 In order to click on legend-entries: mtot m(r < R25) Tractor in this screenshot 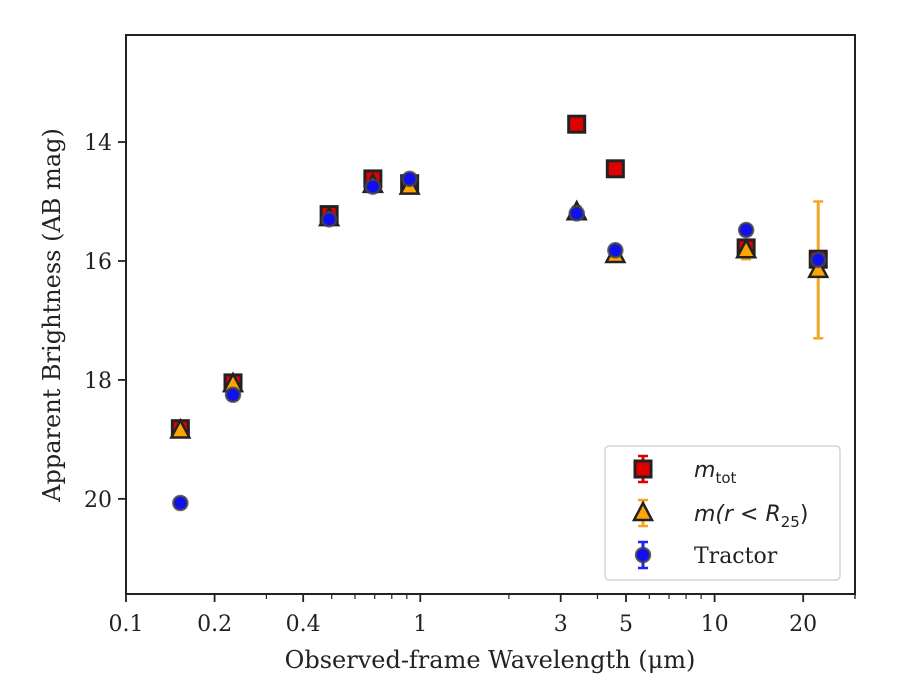, I will do `click(719, 512)`.